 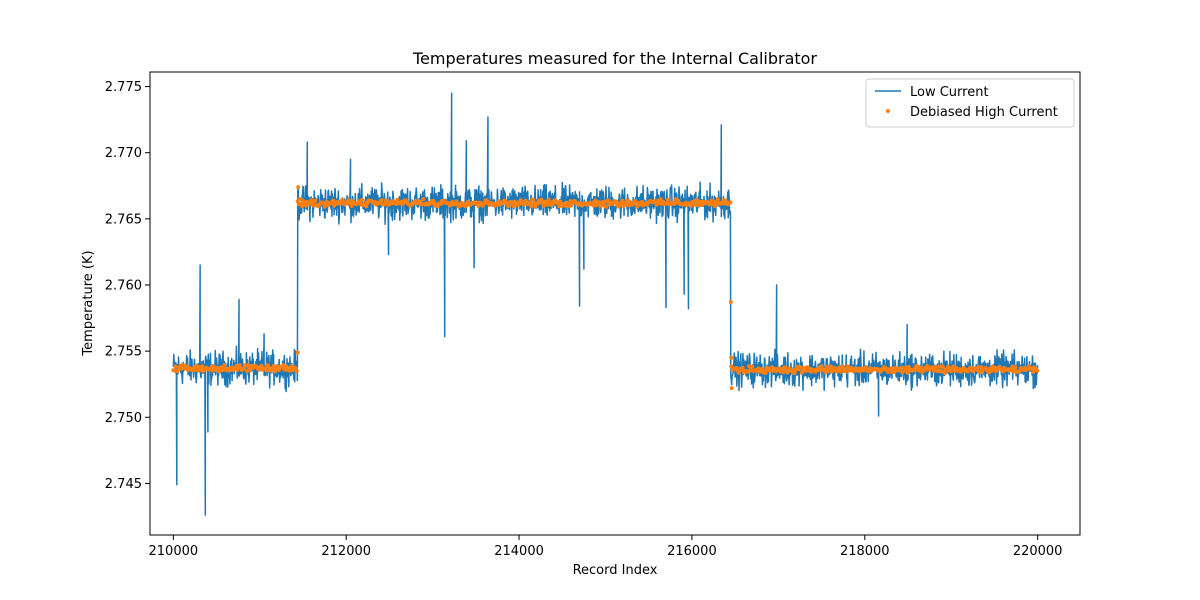 What do you see at coordinates (984, 112) in the screenshot?
I see `legend-label-debiased-high-current: Debiased High Current` at bounding box center [984, 112].